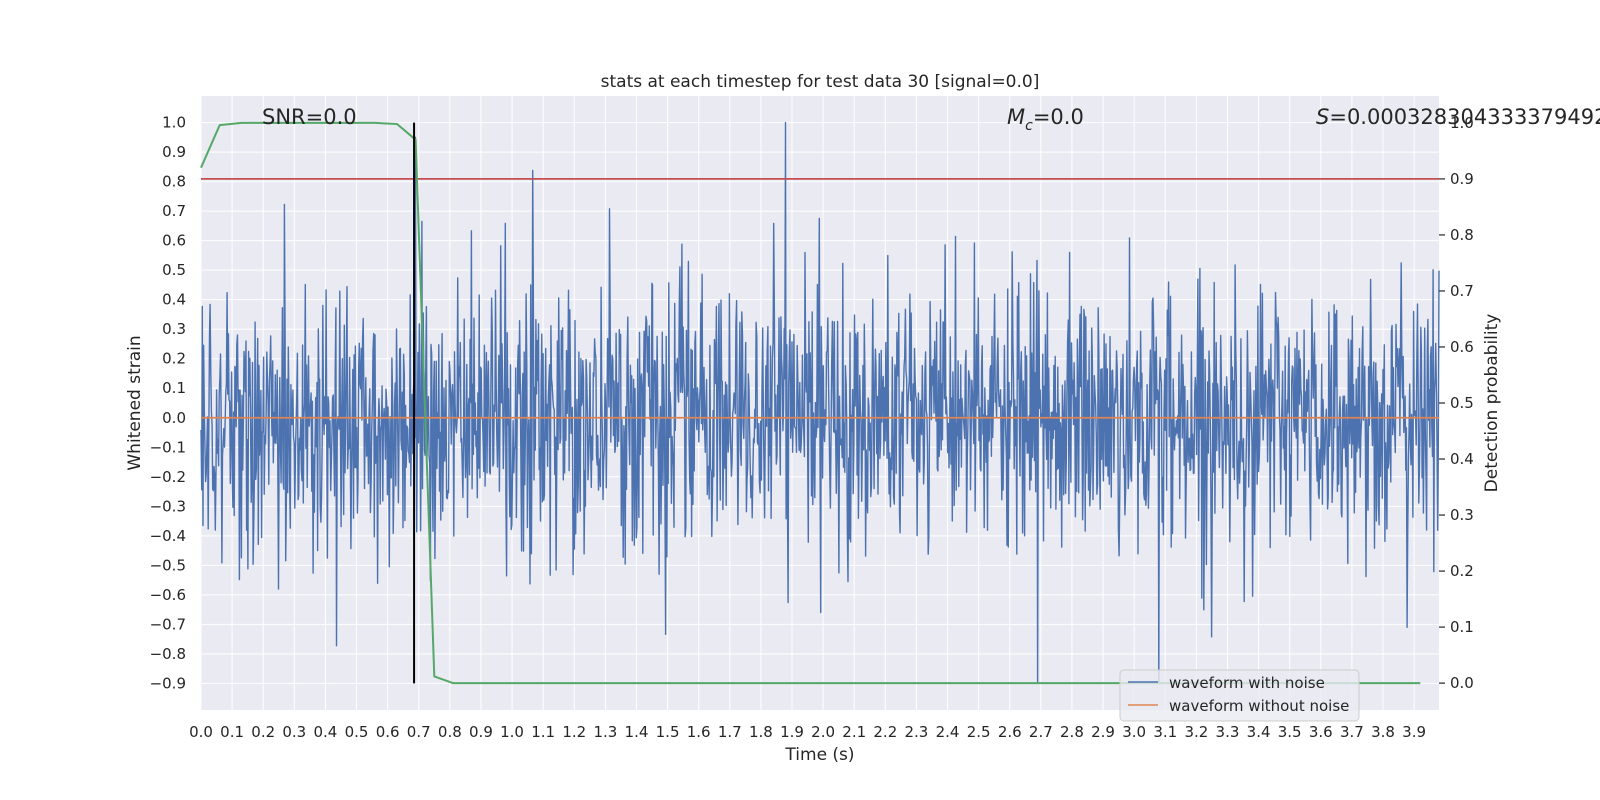 The width and height of the screenshot is (1600, 800). What do you see at coordinates (325, 732) in the screenshot?
I see `x-tick-label: 0.4` at bounding box center [325, 732].